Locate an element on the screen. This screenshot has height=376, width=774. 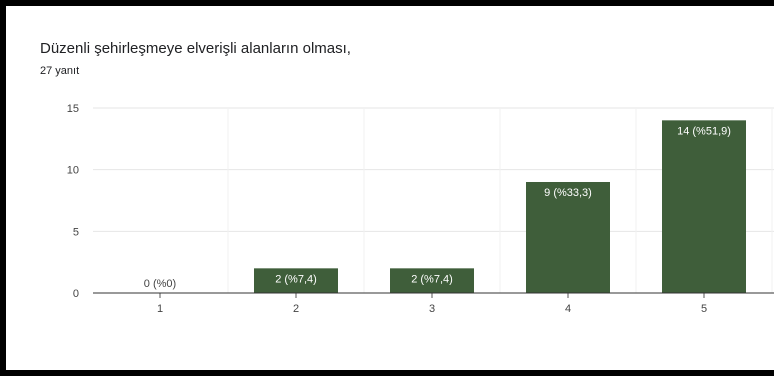
response-count: 27 yanıt is located at coordinates (60, 71).